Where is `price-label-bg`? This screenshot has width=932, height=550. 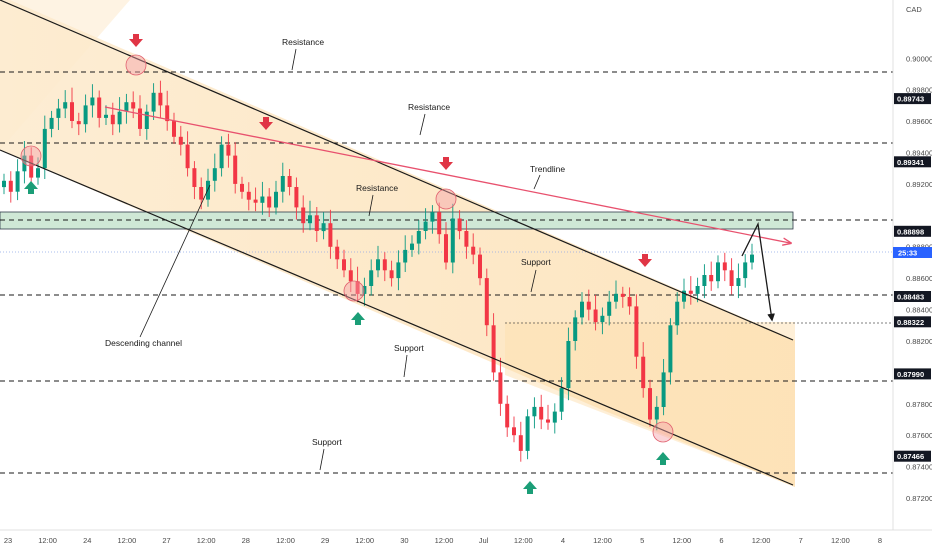 price-label-bg is located at coordinates (912, 252).